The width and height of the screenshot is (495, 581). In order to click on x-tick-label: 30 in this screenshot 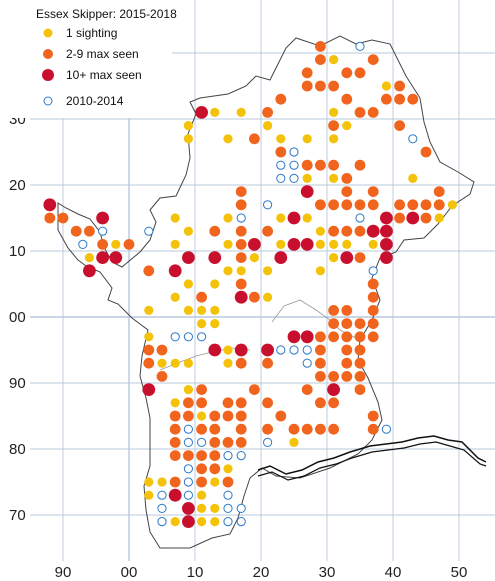, I will do `click(327, 572)`.